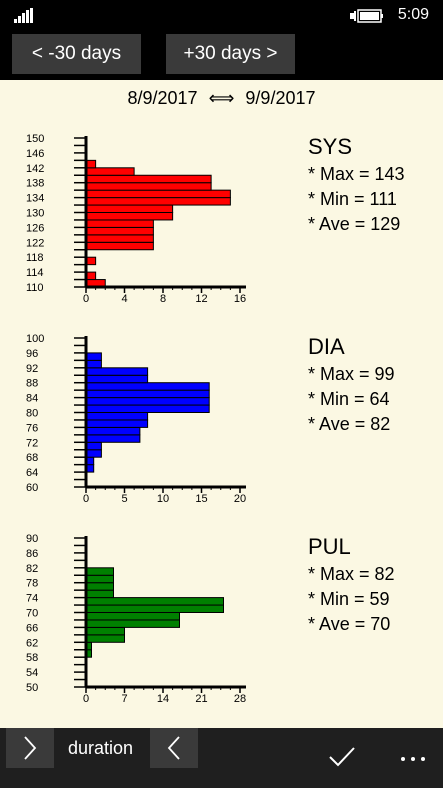 The image size is (443, 788). Describe the element at coordinates (326, 346) in the screenshot. I see `dia-title: DIA` at that location.